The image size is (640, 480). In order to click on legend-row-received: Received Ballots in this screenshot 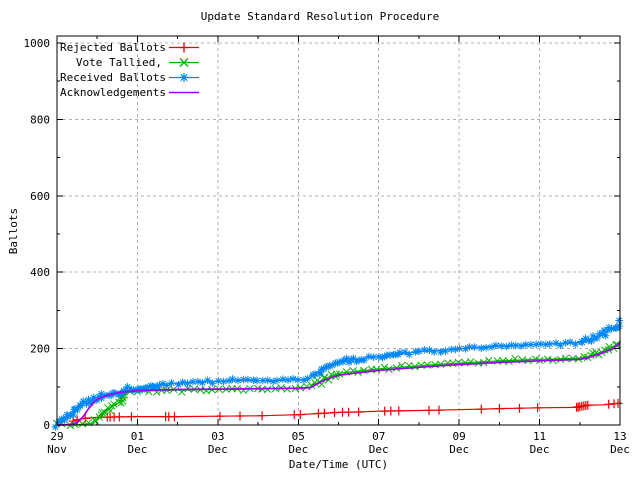, I will do `click(130, 77)`.